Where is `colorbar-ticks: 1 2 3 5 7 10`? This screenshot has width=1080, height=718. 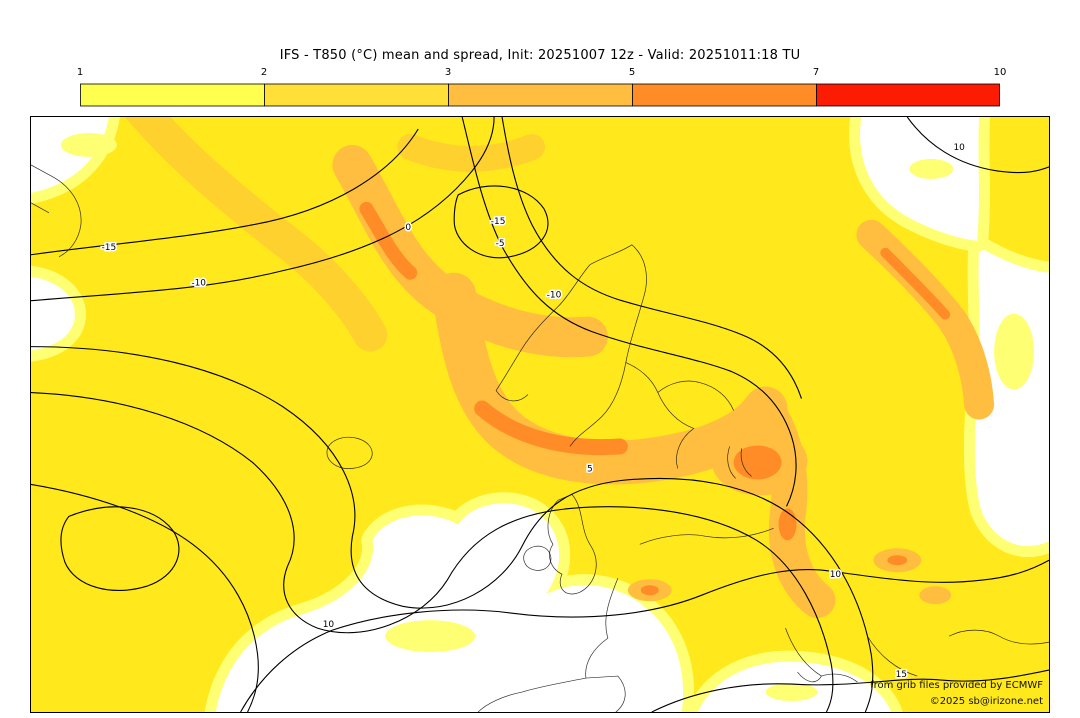 colorbar-ticks: 1 2 3 5 7 10 is located at coordinates (541, 73).